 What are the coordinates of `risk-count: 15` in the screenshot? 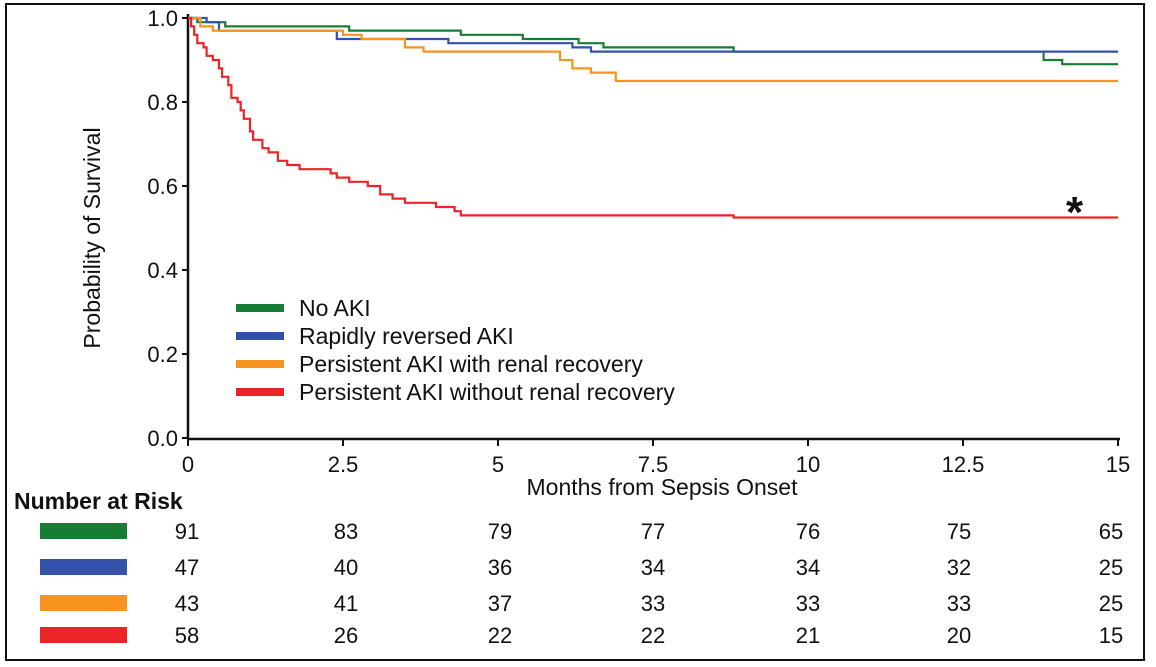 It's located at (1111, 635).